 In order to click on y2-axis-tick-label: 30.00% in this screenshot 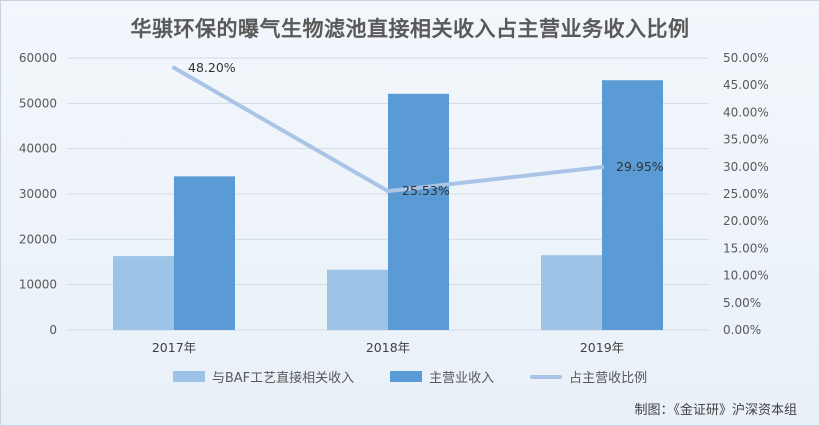, I will do `click(746, 167)`.